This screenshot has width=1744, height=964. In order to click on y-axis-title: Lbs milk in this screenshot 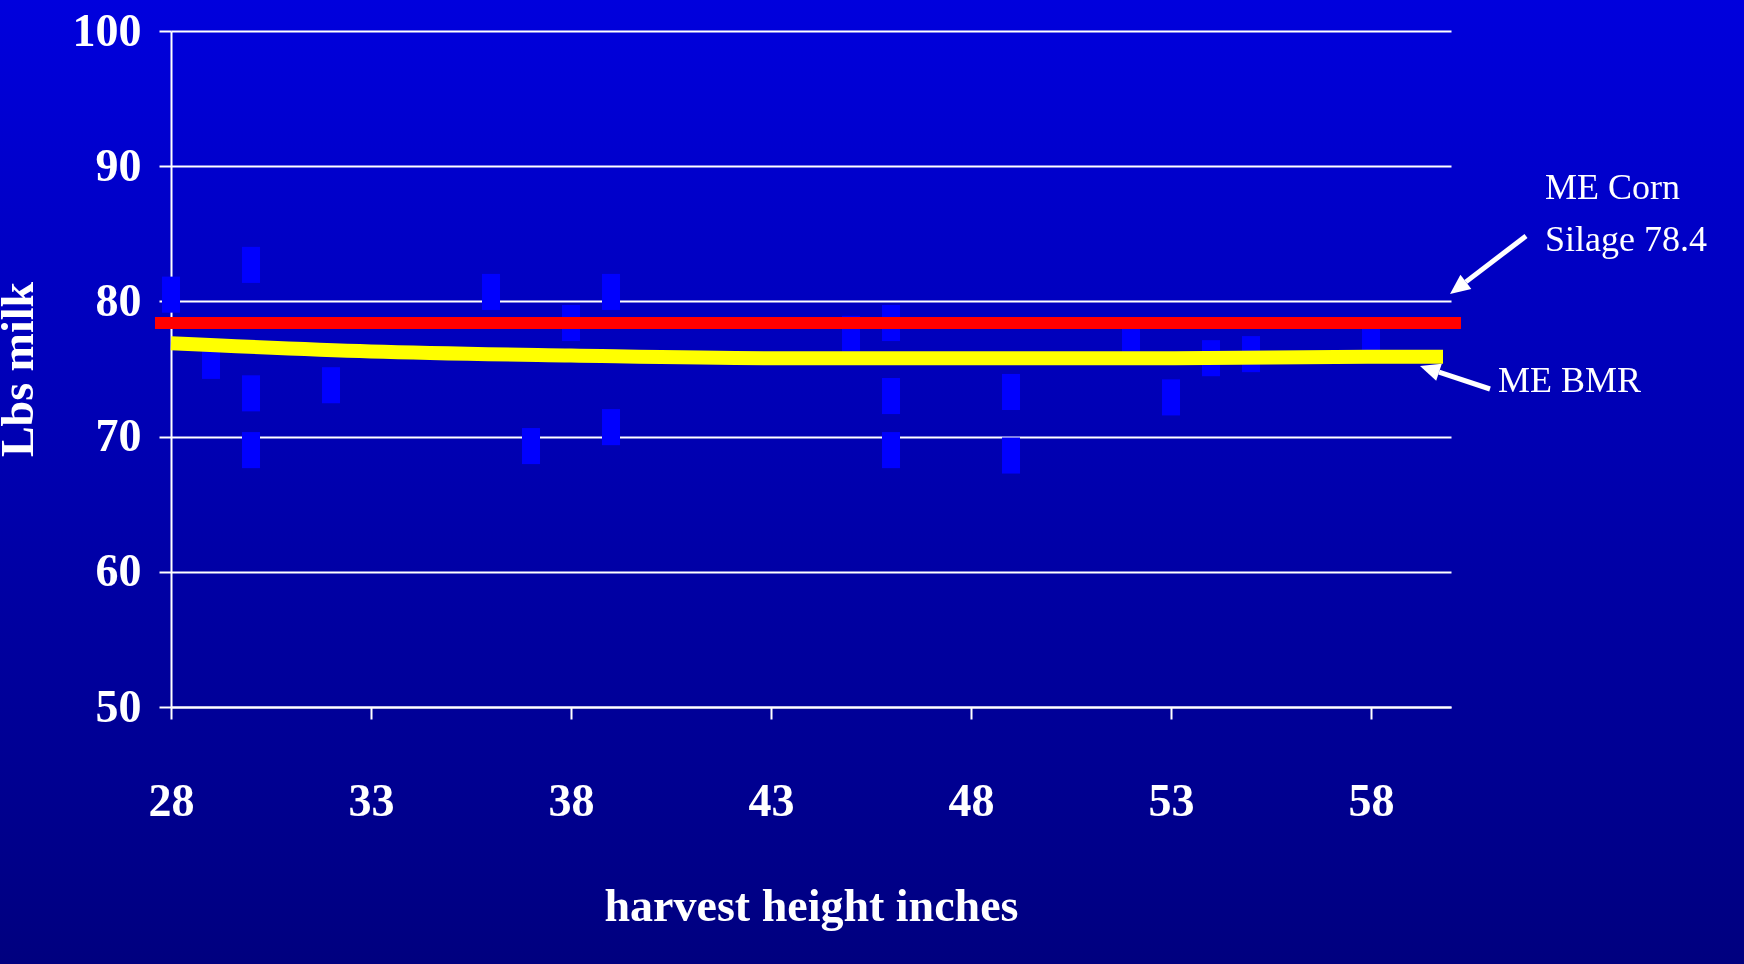, I will do `click(21, 369)`.